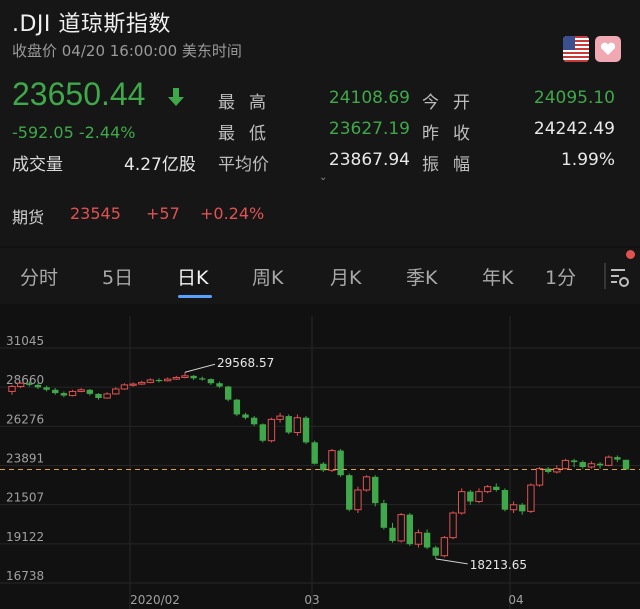 The height and width of the screenshot is (609, 640). I want to click on period-tabs: 分时 5日 日K 周K 月K 季K 年K 1分, so click(320, 276).